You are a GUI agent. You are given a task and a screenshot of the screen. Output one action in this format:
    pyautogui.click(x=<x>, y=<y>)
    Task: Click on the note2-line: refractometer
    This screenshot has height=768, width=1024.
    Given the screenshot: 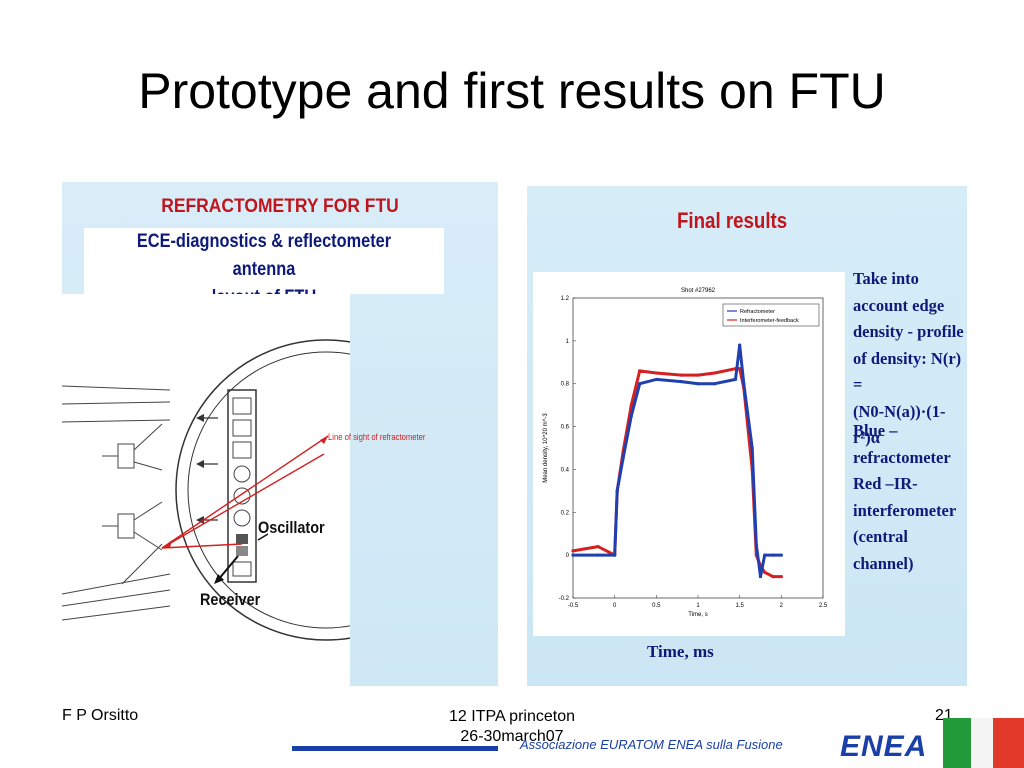 What is the action you would take?
    pyautogui.click(x=902, y=457)
    